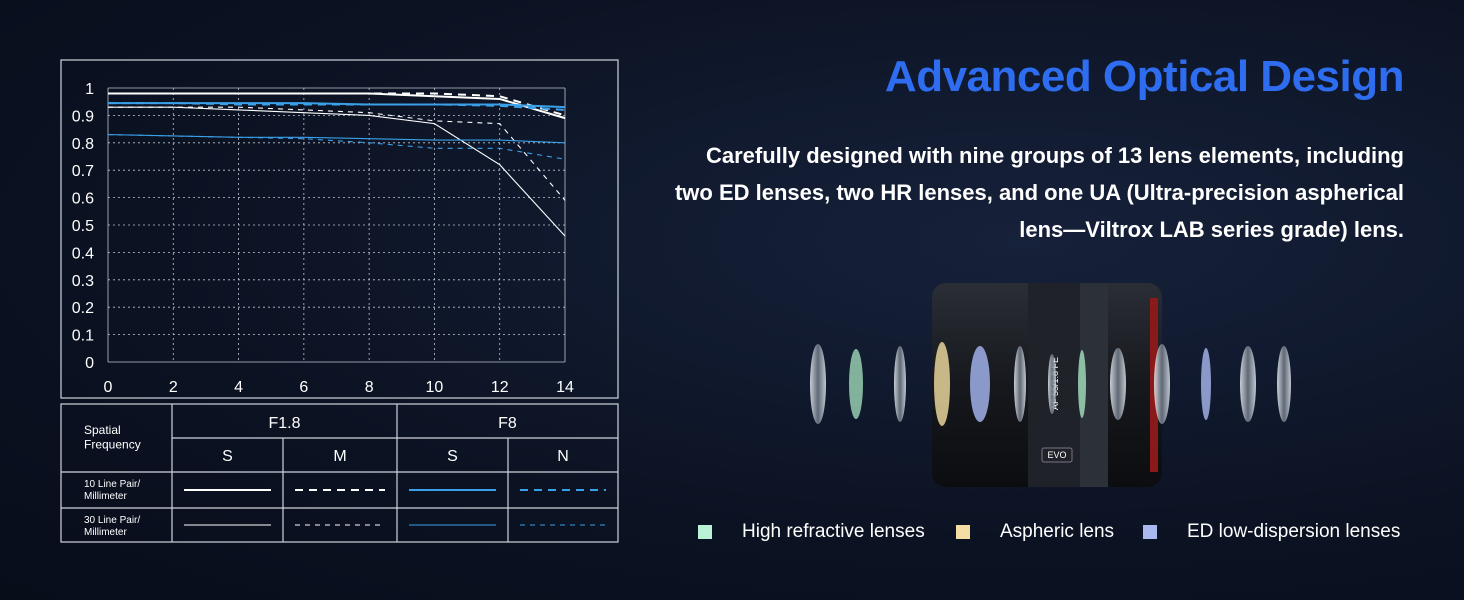  What do you see at coordinates (339, 473) in the screenshot?
I see `legend-table-frame` at bounding box center [339, 473].